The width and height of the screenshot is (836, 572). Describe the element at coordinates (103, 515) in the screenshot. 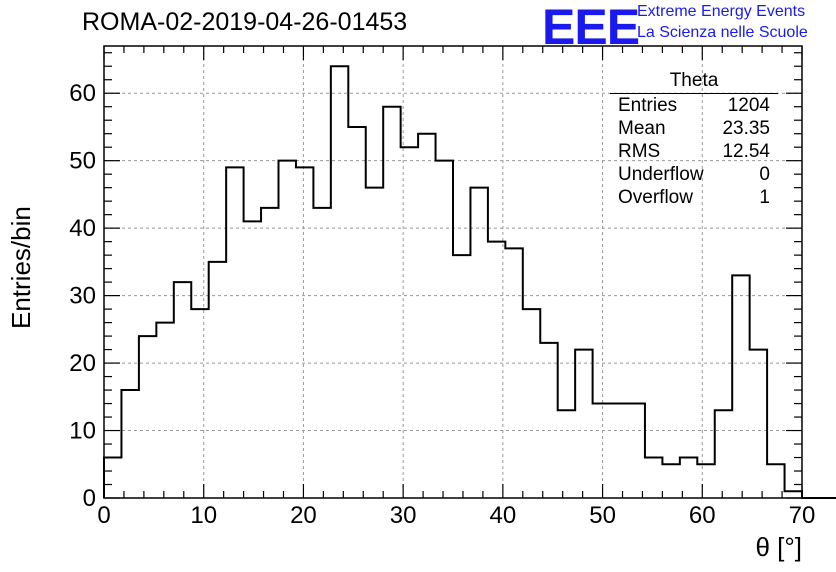

I see `x-tick-label: 0` at that location.